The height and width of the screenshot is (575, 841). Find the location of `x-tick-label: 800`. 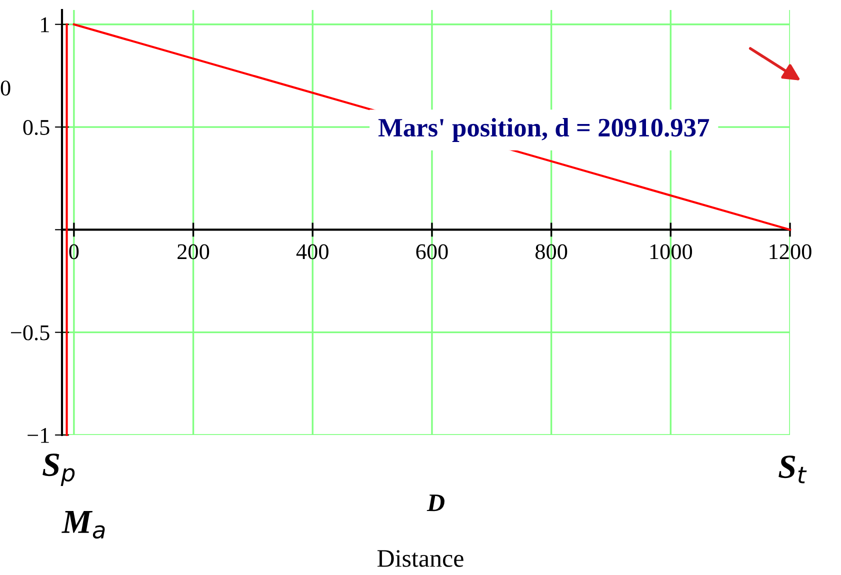

x-tick-label: 800 is located at coordinates (551, 252).